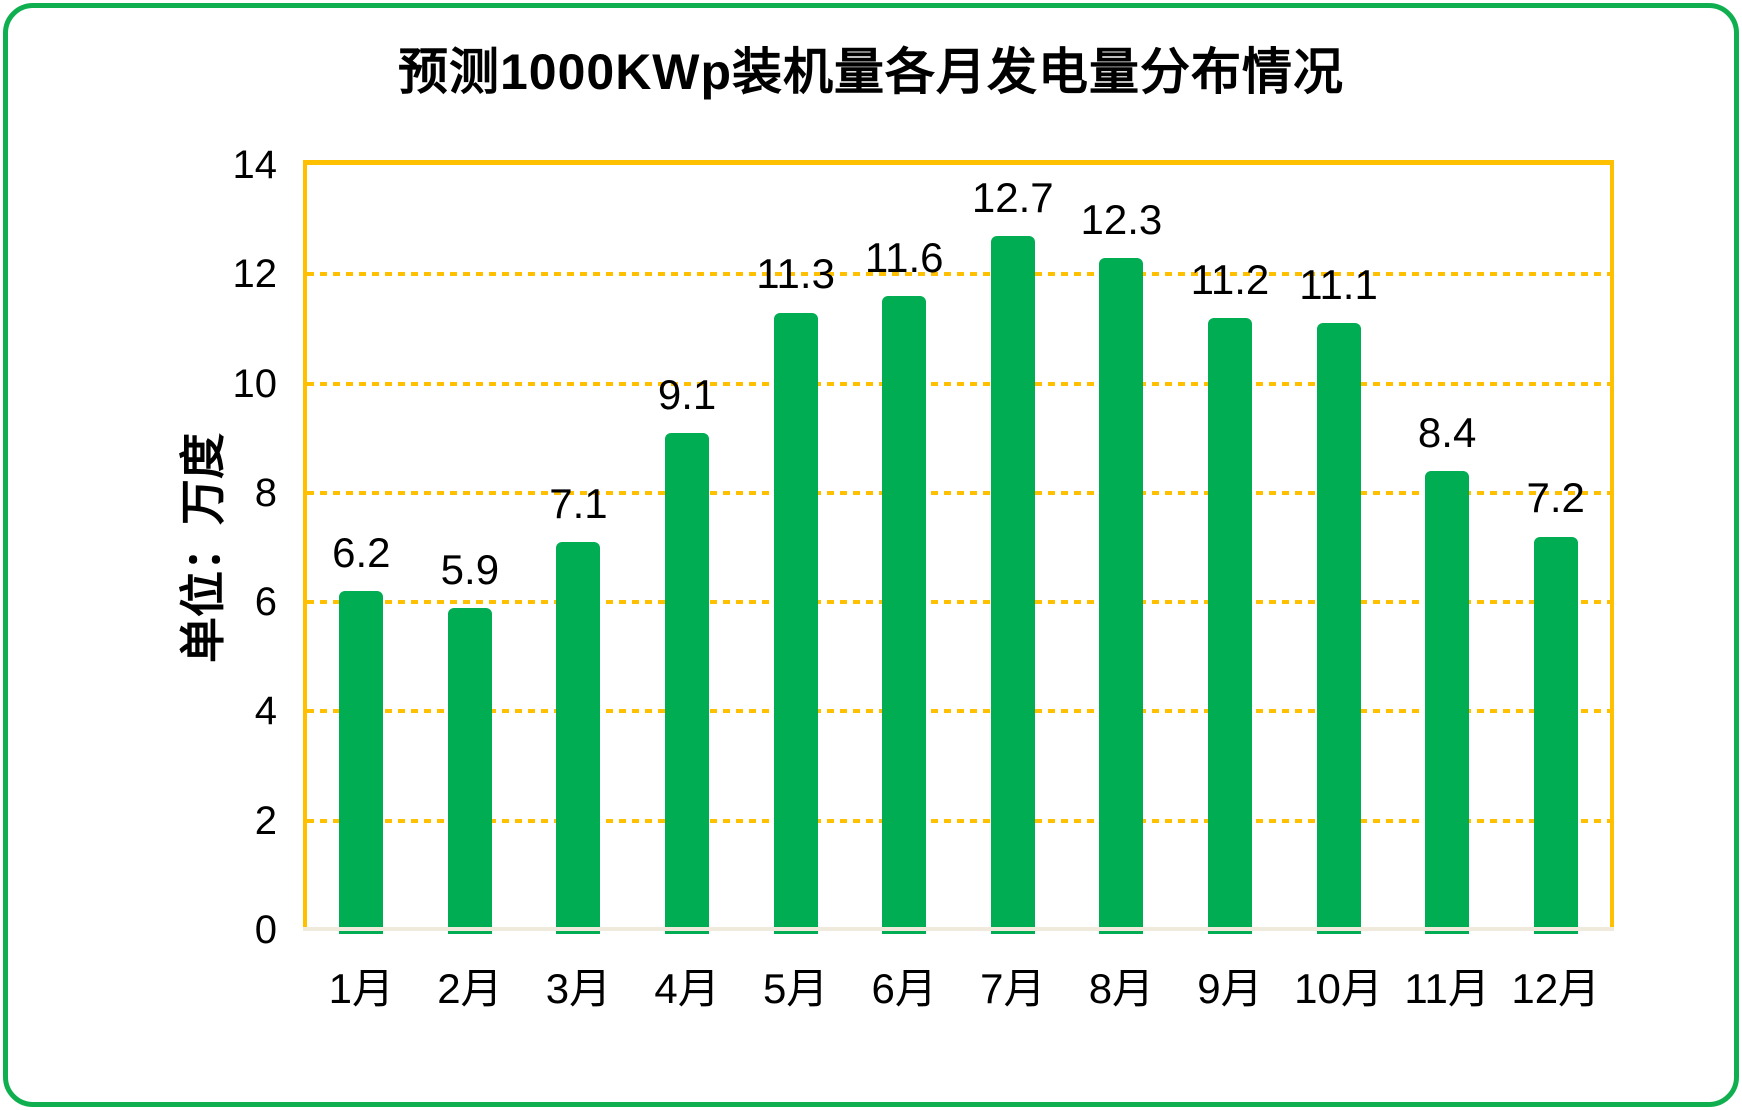 The height and width of the screenshot is (1110, 1742). What do you see at coordinates (265, 602) in the screenshot?
I see `y-axis-tick-label: 6` at bounding box center [265, 602].